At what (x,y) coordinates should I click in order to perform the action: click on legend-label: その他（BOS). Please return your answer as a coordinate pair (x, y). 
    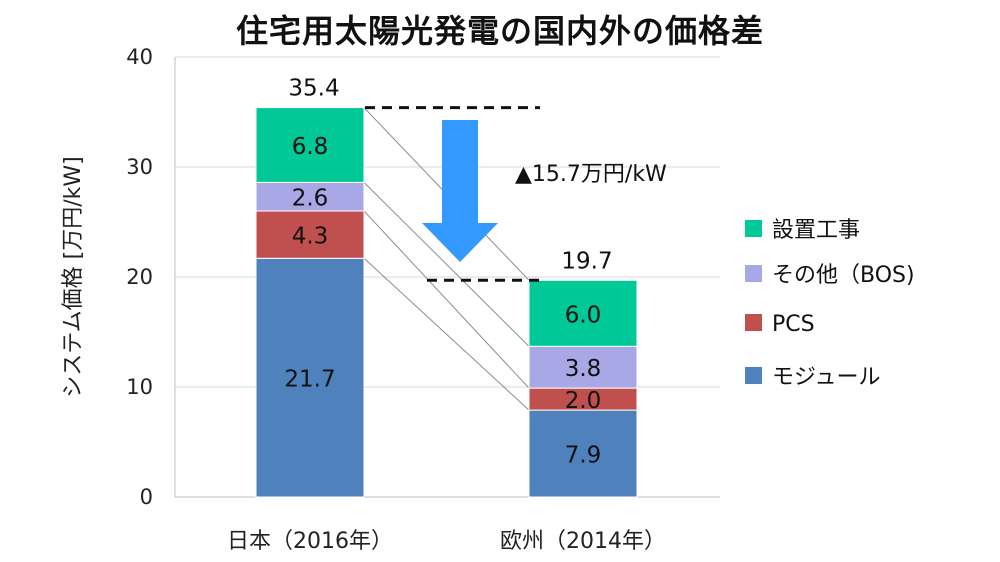
    Looking at the image, I should click on (843, 275).